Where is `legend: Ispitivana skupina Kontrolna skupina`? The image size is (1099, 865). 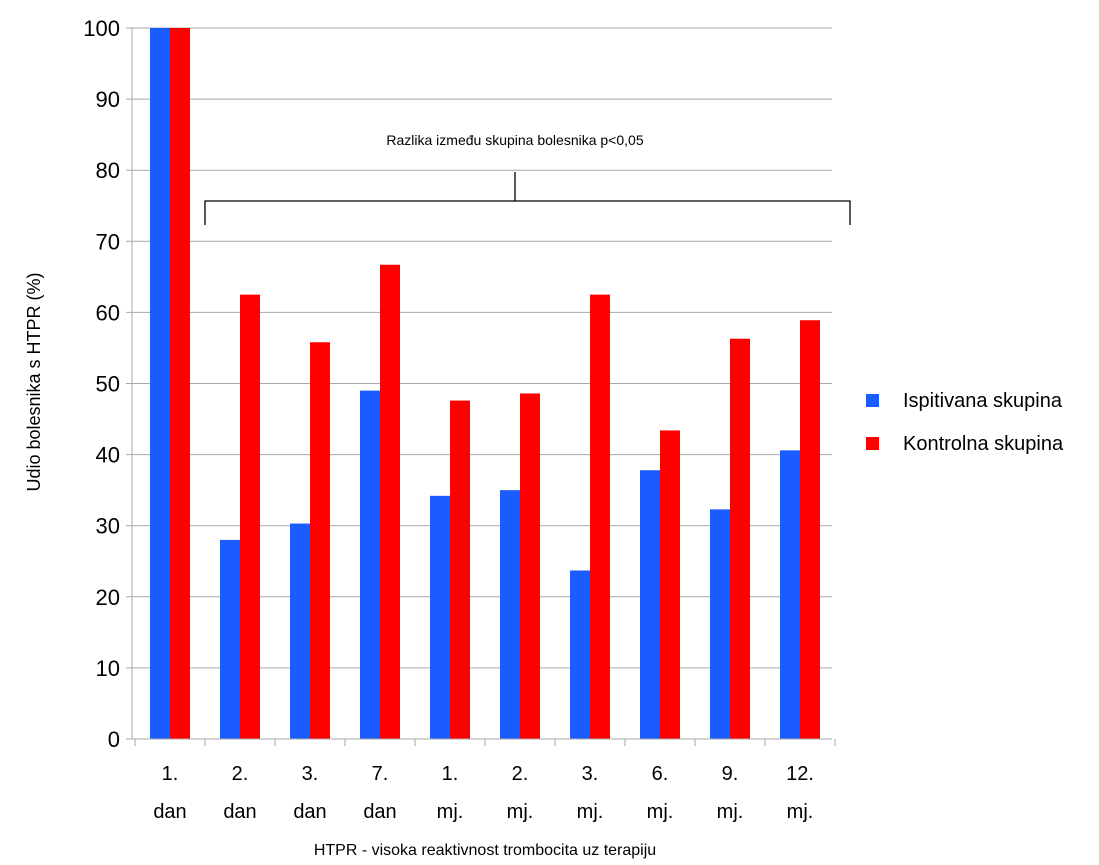
legend: Ispitivana skupina Kontrolna skupina is located at coordinates (965, 422).